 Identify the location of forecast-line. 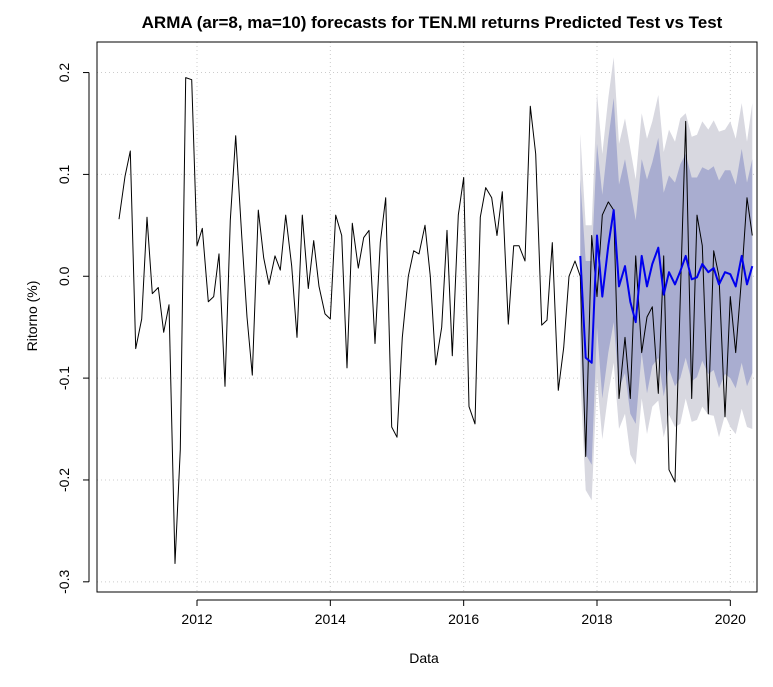
(666, 286).